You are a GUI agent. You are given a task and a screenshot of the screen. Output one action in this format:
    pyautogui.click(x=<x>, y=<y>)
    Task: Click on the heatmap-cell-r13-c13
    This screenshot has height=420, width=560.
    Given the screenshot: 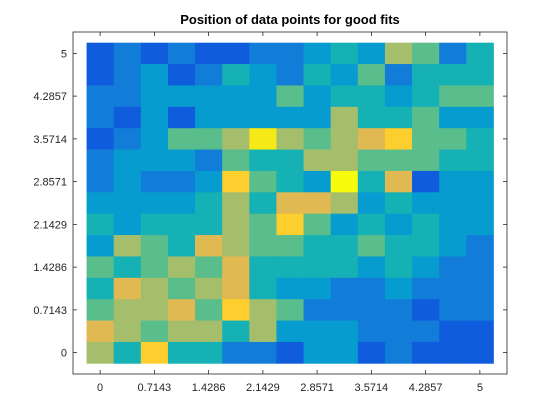 What is the action you would take?
    pyautogui.click(x=453, y=331)
    